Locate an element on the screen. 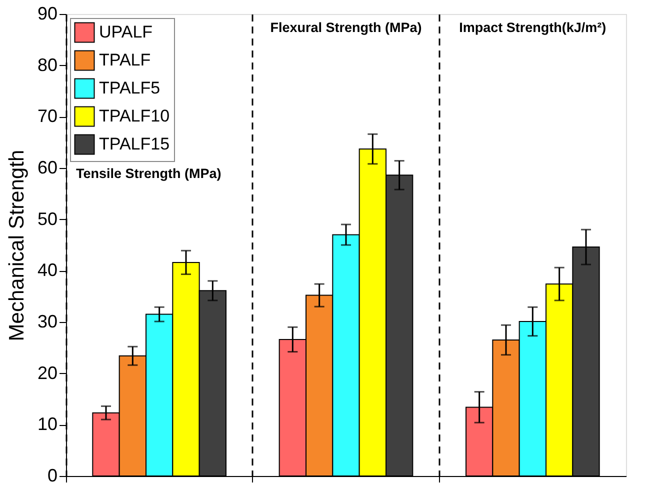 Image resolution: width=647 pixels, height=490 pixels. annotation: Tensile Strength (MPa) is located at coordinates (149, 173).